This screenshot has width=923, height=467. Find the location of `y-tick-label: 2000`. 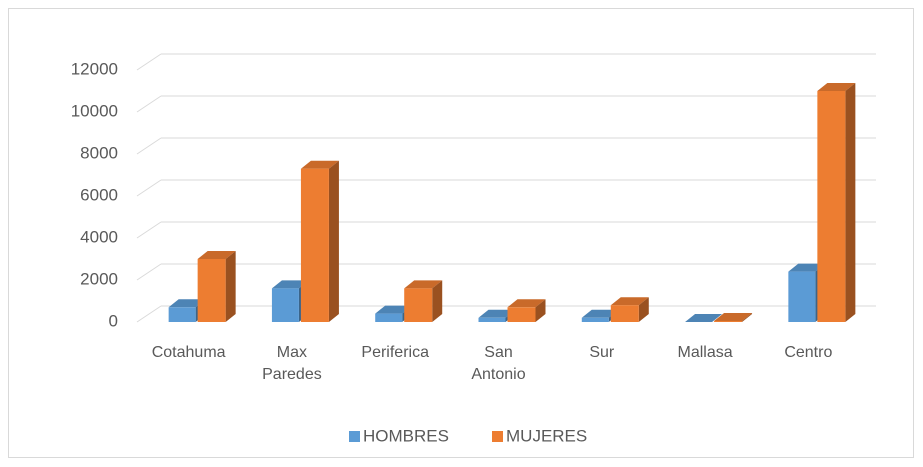

y-tick-label: 2000 is located at coordinates (99, 278).